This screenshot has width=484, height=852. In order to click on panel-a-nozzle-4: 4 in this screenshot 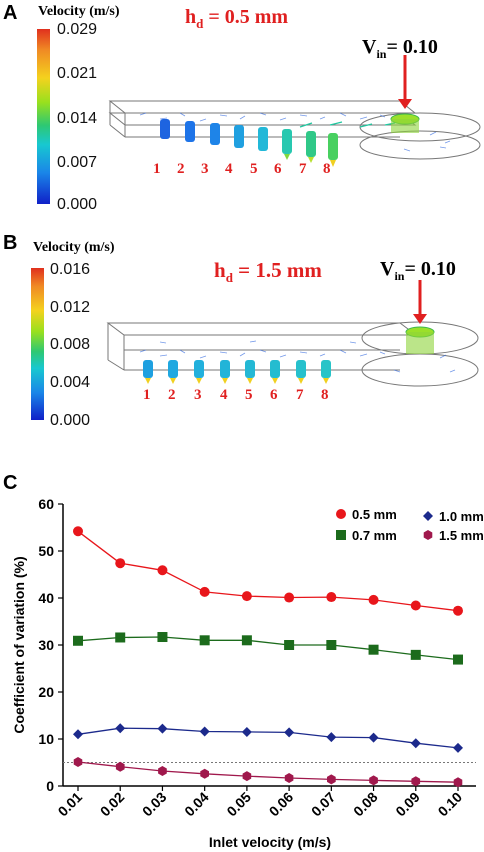, I will do `click(229, 169)`.